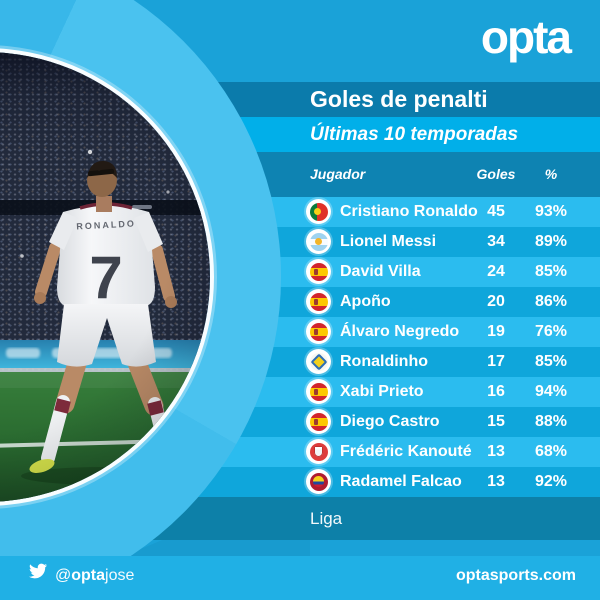 Image resolution: width=600 pixels, height=600 pixels. I want to click on player-name: Lionel Messi, so click(388, 241).